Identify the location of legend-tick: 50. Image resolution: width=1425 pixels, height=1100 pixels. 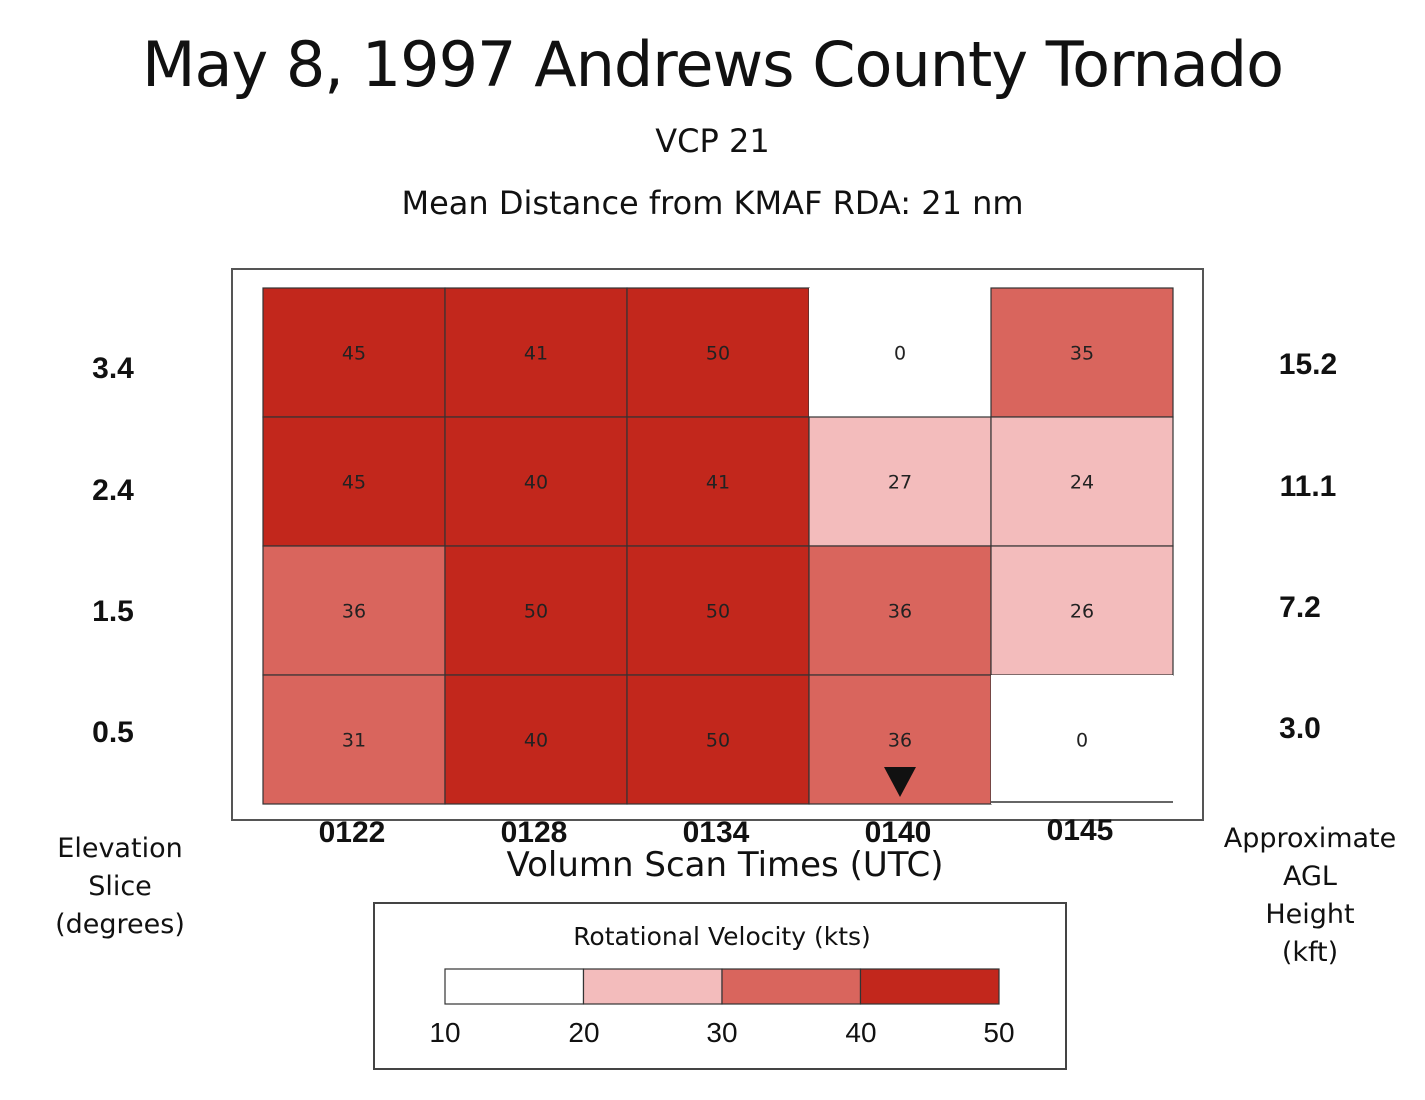
(999, 1032).